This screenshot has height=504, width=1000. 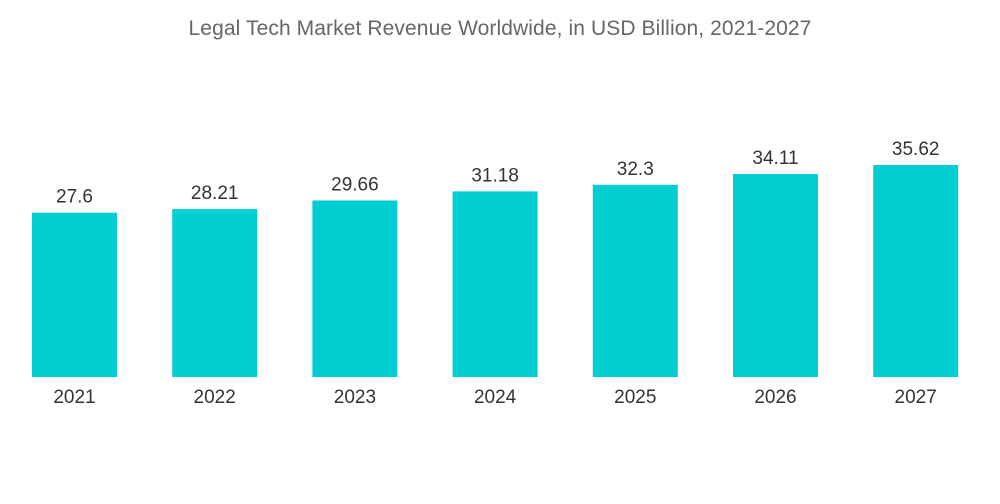 What do you see at coordinates (74, 397) in the screenshot?
I see `x-tick-label-2021: 2021` at bounding box center [74, 397].